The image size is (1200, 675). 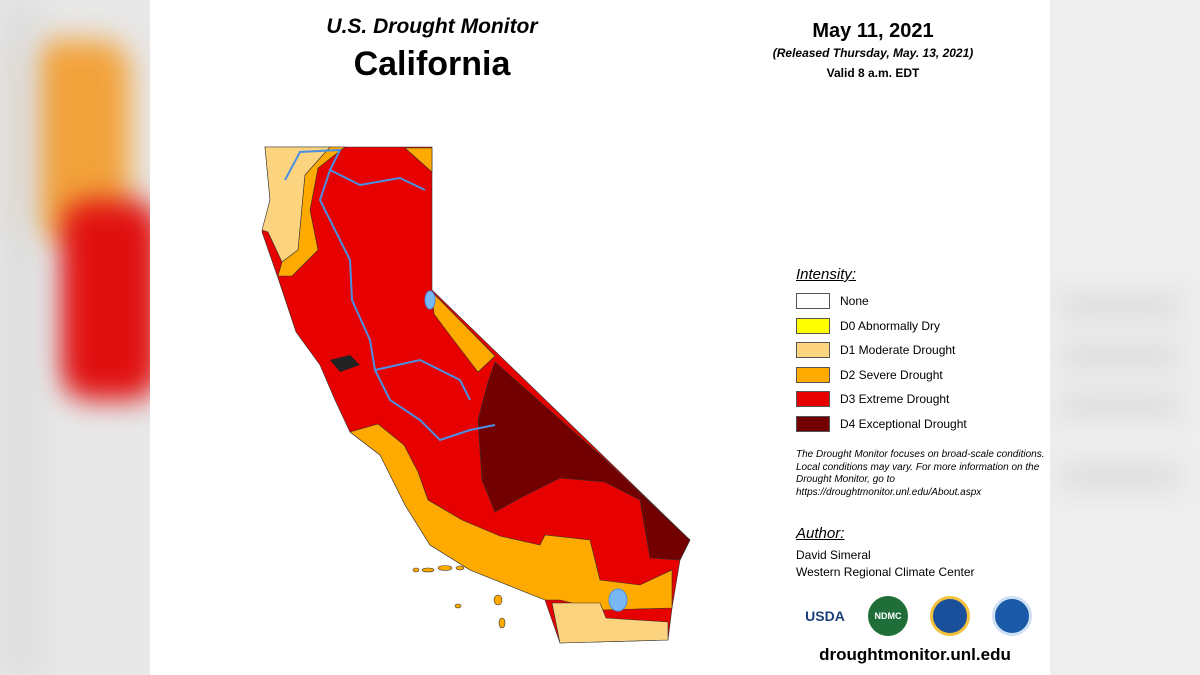 I want to click on legend-label: D4 Exceptional Drought, so click(x=903, y=424).